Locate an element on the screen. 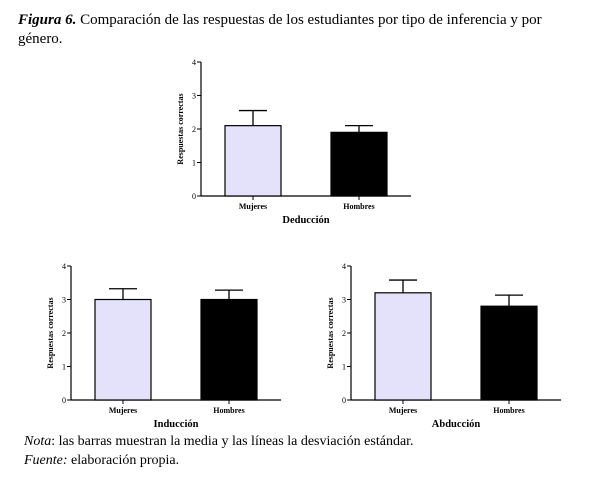 The width and height of the screenshot is (600, 478). source-label: Fuente: is located at coordinates (46, 460).